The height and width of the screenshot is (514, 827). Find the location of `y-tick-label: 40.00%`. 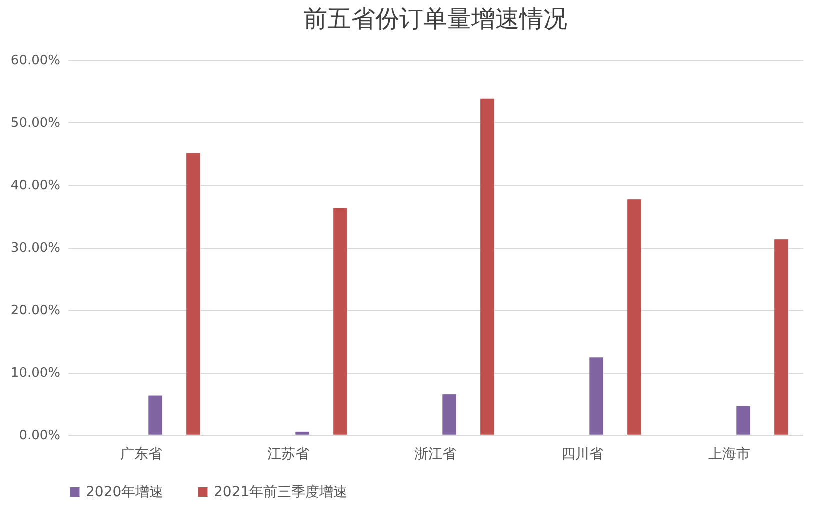

y-tick-label: 40.00% is located at coordinates (35, 186).